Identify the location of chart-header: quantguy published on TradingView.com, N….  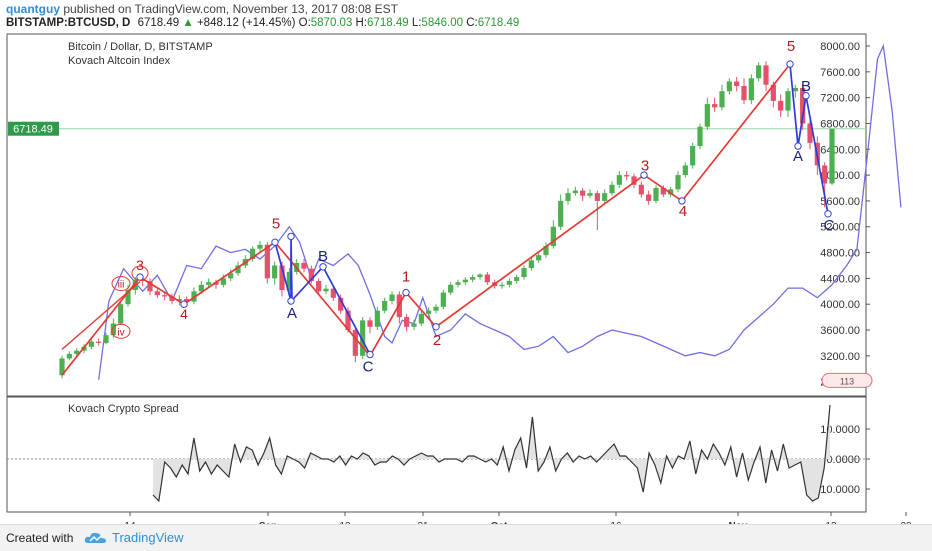
(466, 16).